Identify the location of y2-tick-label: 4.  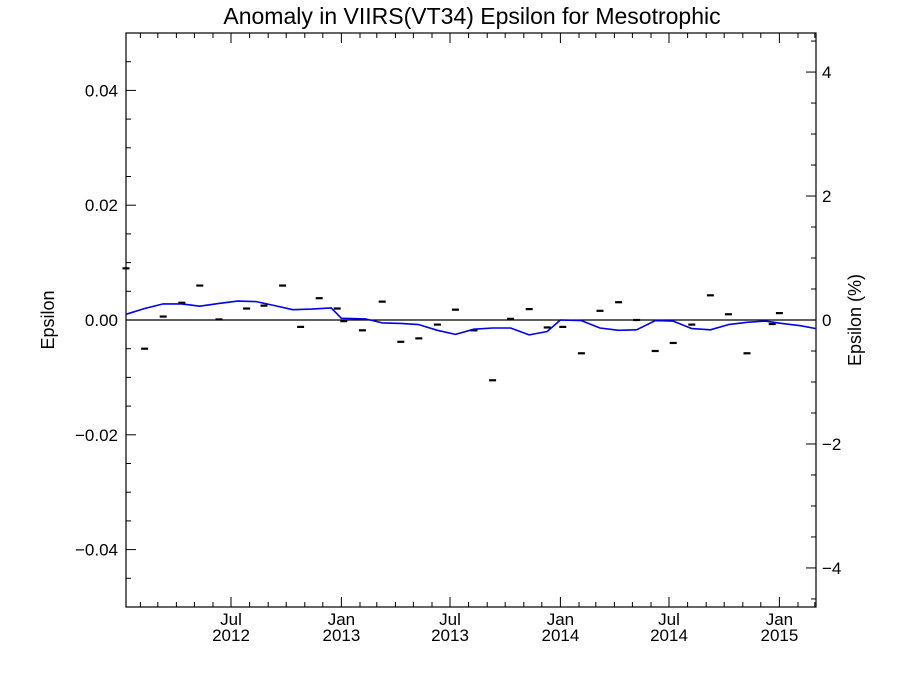
(826, 72).